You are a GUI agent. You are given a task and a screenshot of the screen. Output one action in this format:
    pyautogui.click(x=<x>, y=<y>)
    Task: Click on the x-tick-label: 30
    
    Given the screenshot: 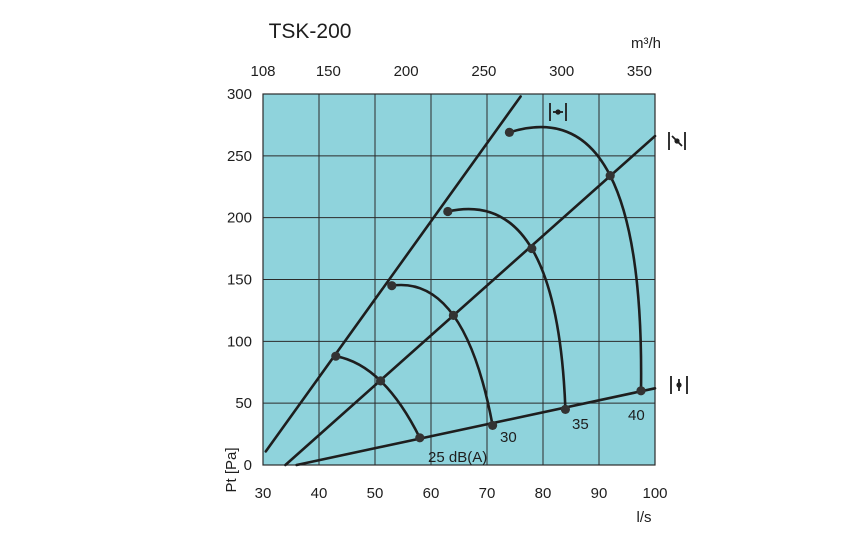 What is the action you would take?
    pyautogui.click(x=263, y=493)
    